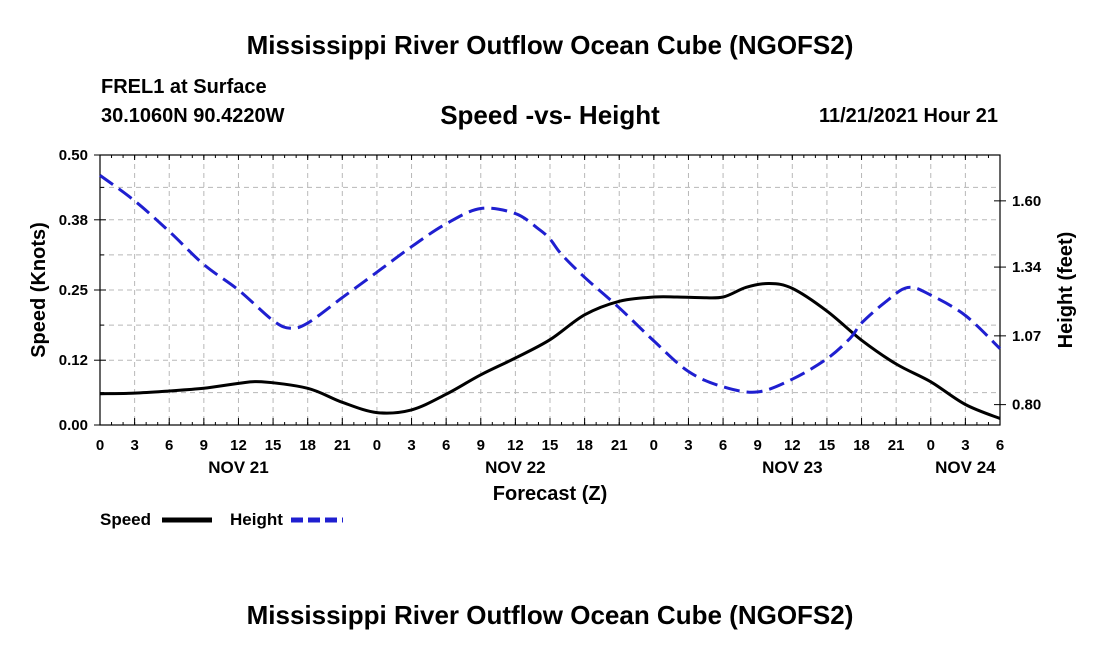 This screenshot has height=650, width=1100. Describe the element at coordinates (238, 467) in the screenshot. I see `date-label: NOV 21` at that location.